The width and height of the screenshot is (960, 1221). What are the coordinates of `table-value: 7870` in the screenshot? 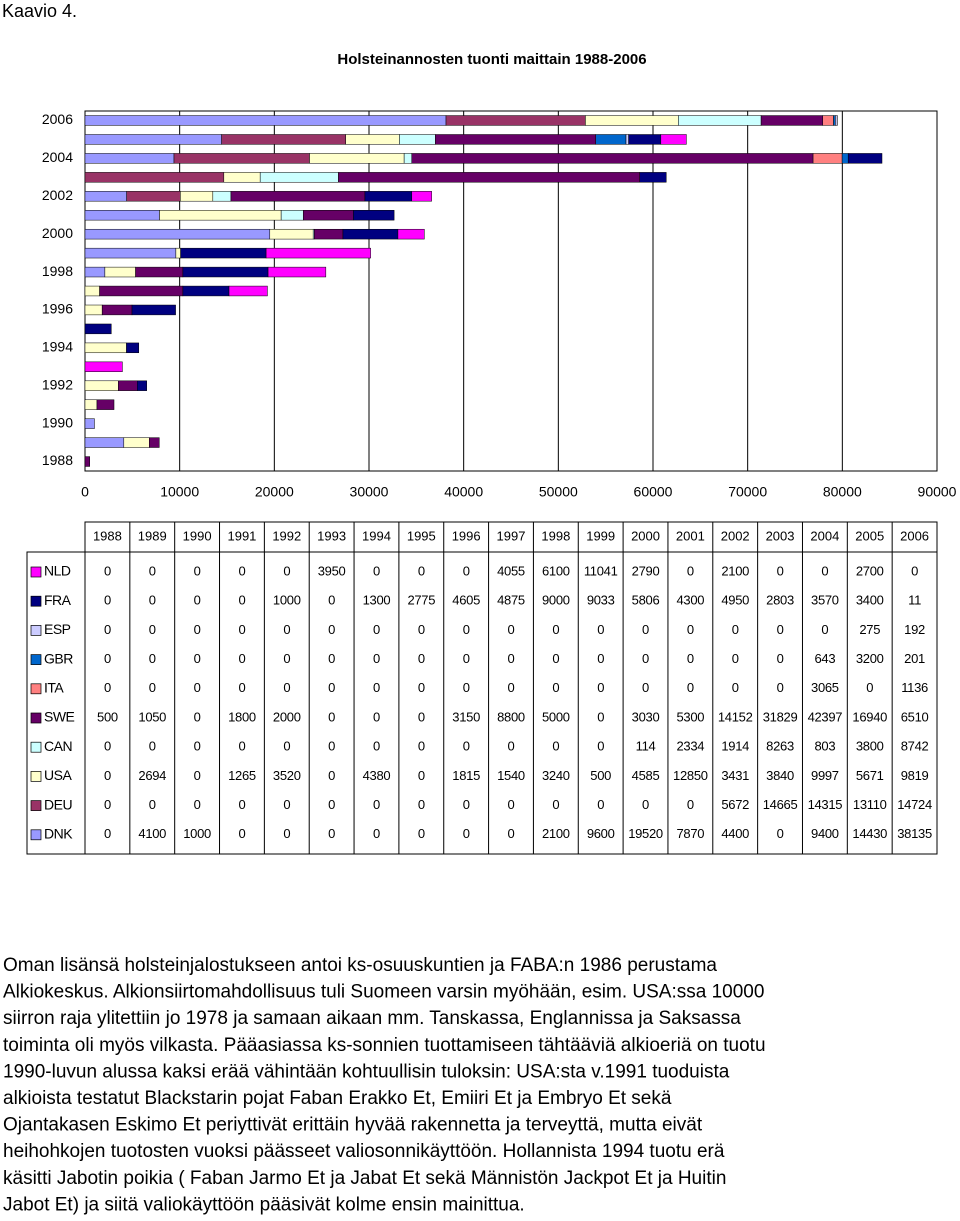 It's located at (691, 833).